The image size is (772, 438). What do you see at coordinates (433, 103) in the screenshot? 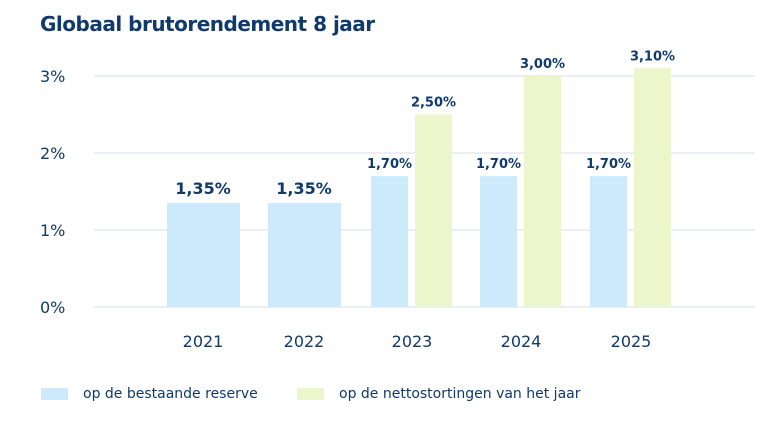
I see `data-label: 2,50%` at bounding box center [433, 103].